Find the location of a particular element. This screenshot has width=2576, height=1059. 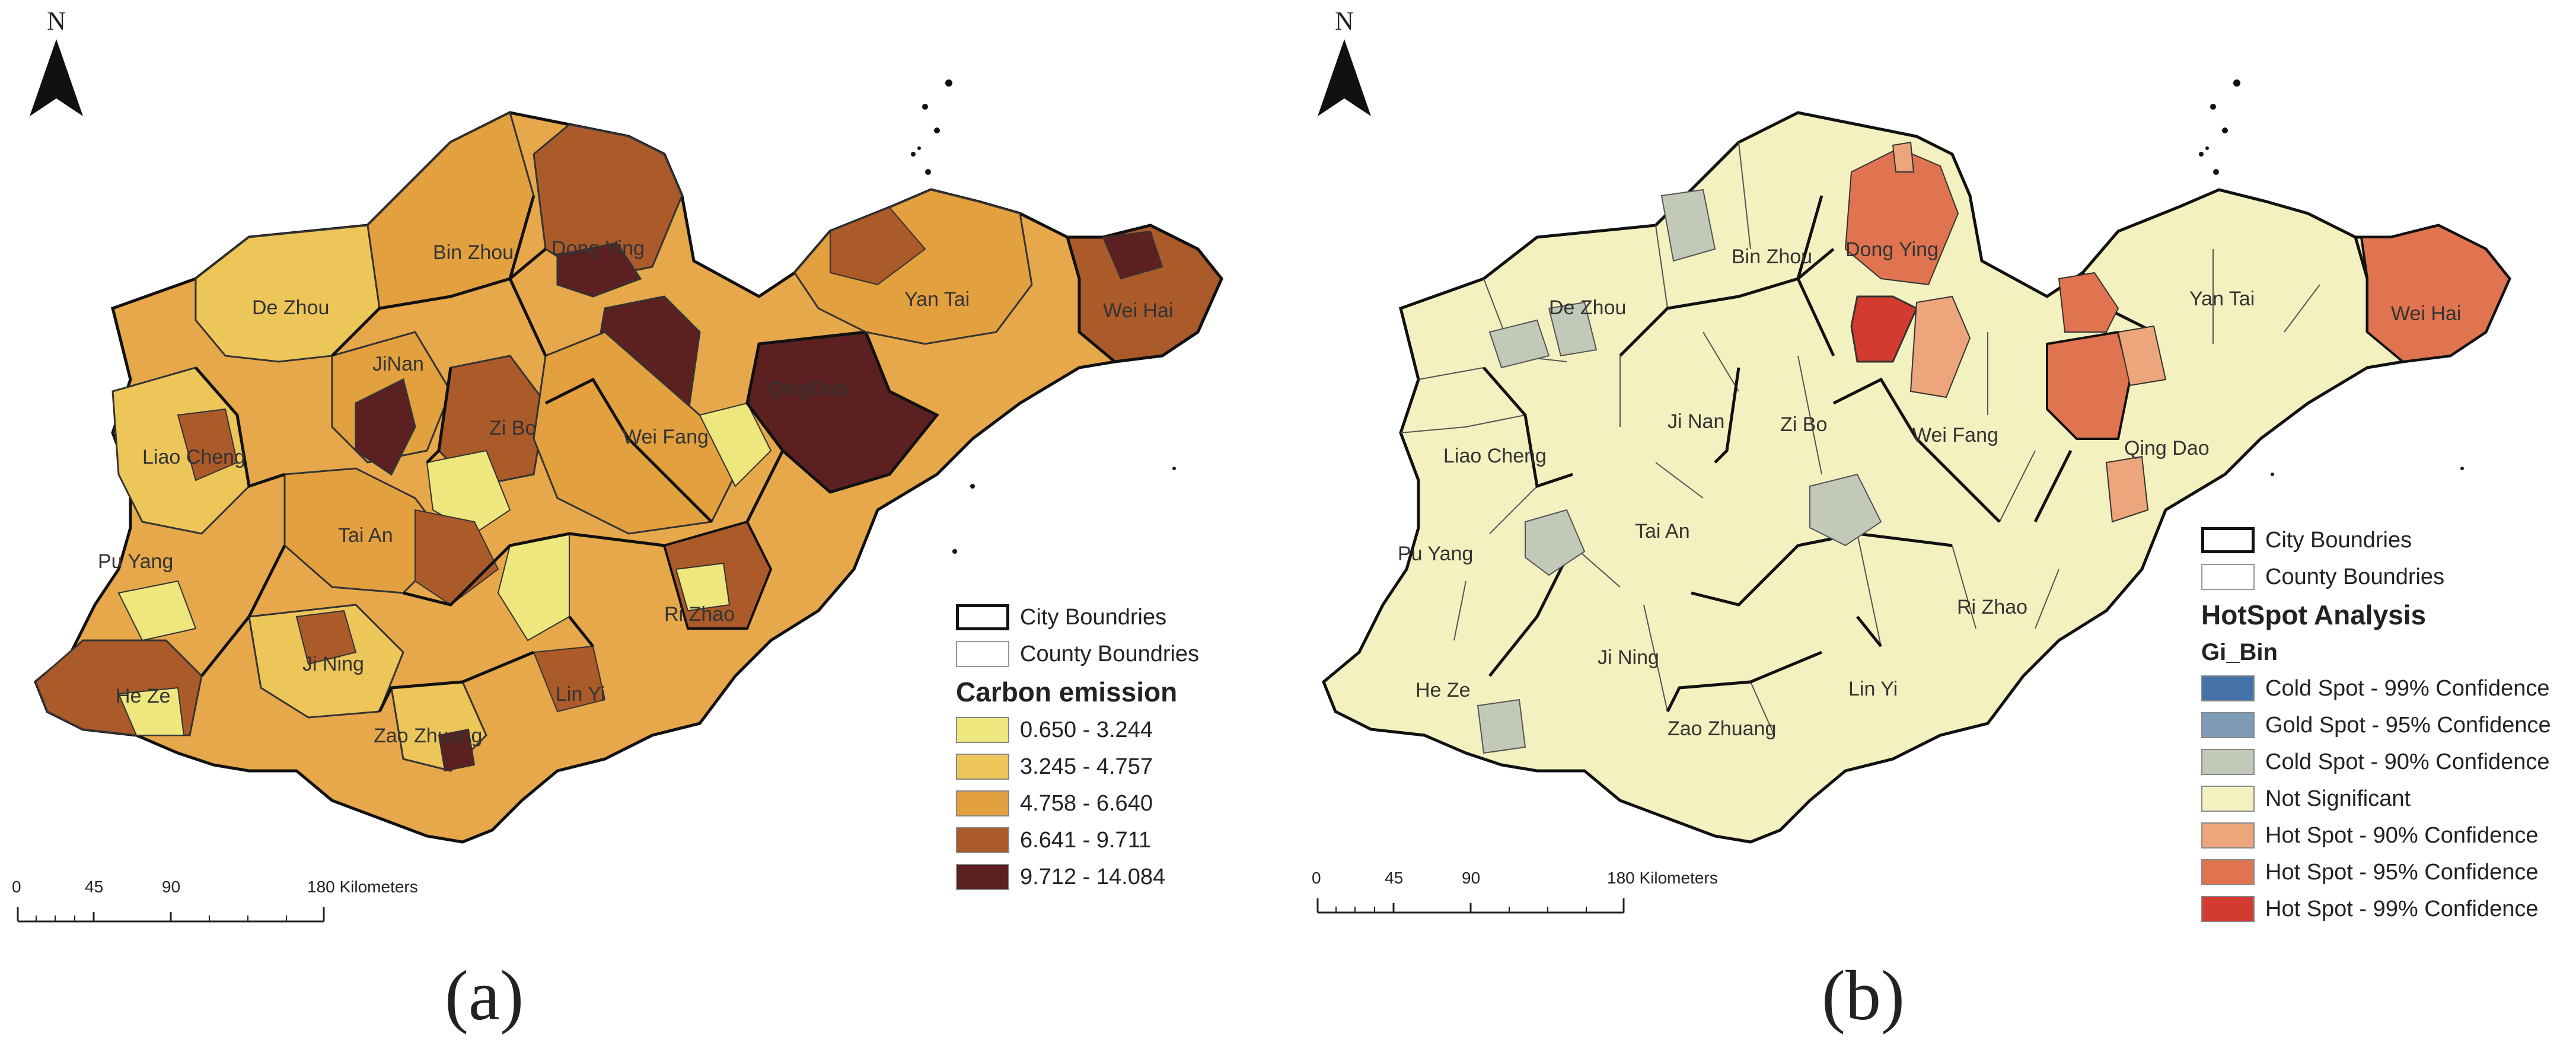

legend-title: HotSpot Analysis is located at coordinates (2314, 614).